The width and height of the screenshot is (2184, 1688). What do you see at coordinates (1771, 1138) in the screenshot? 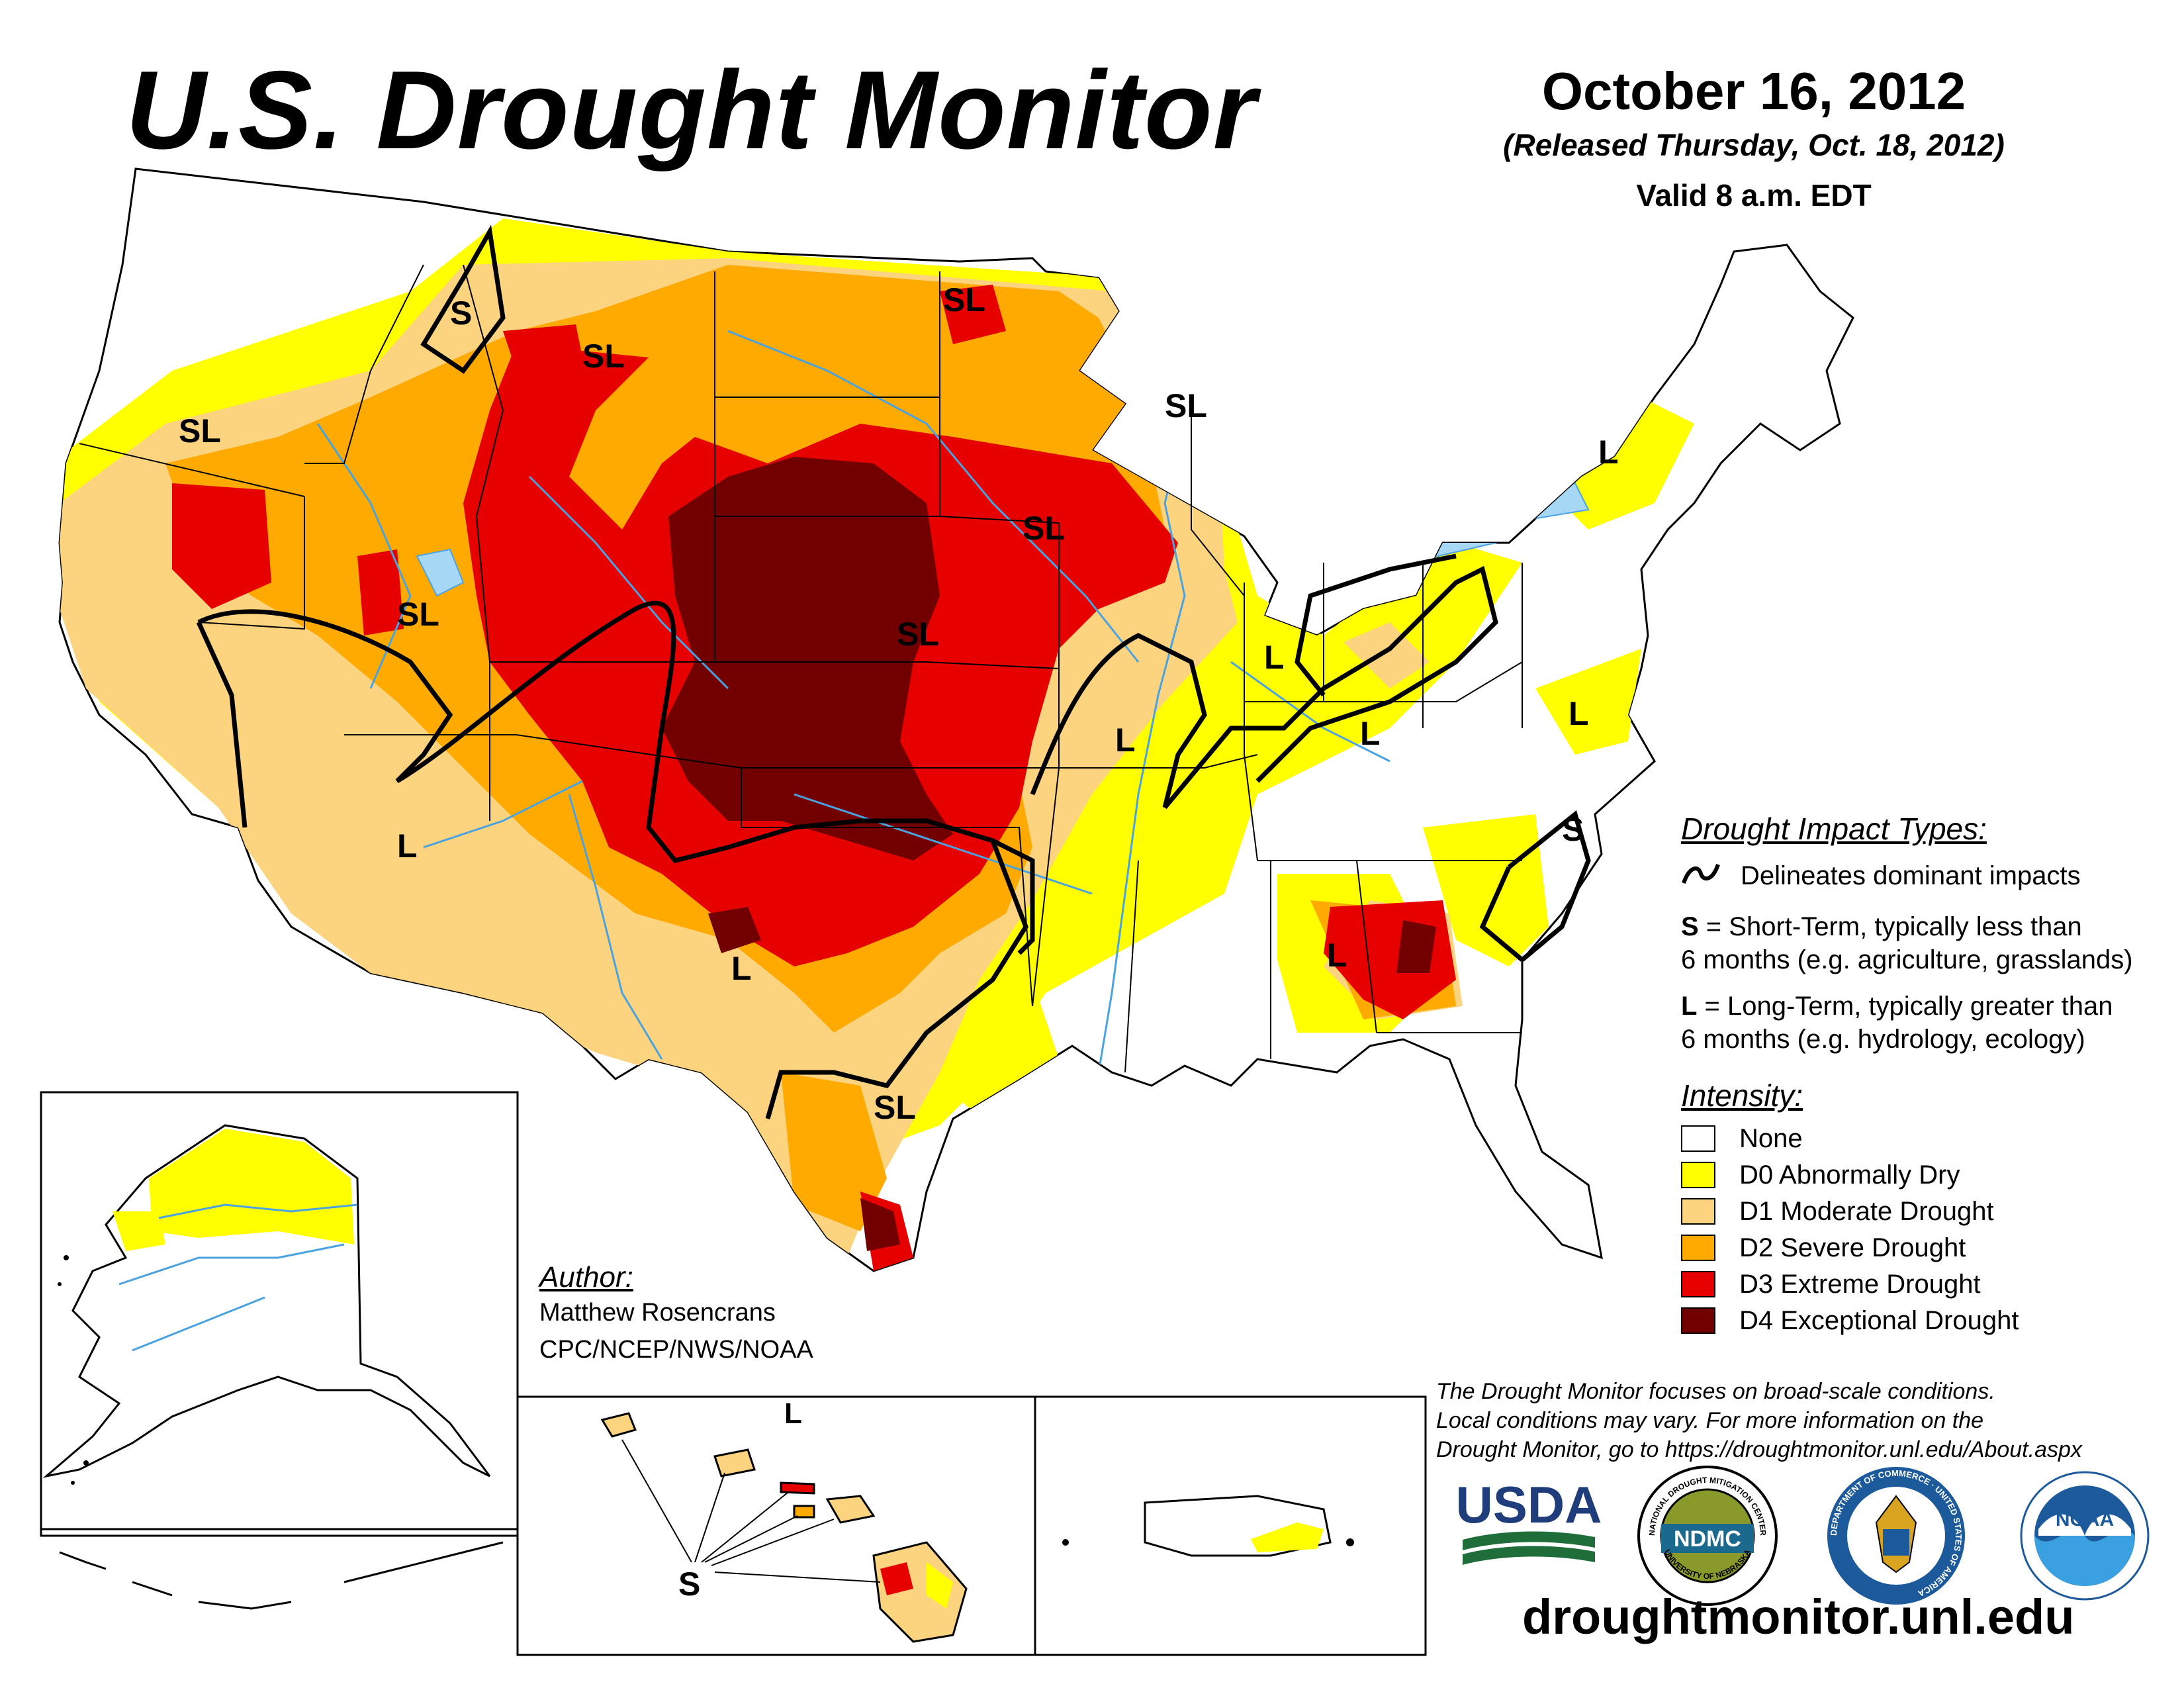
I see `intensity-label: None` at bounding box center [1771, 1138].